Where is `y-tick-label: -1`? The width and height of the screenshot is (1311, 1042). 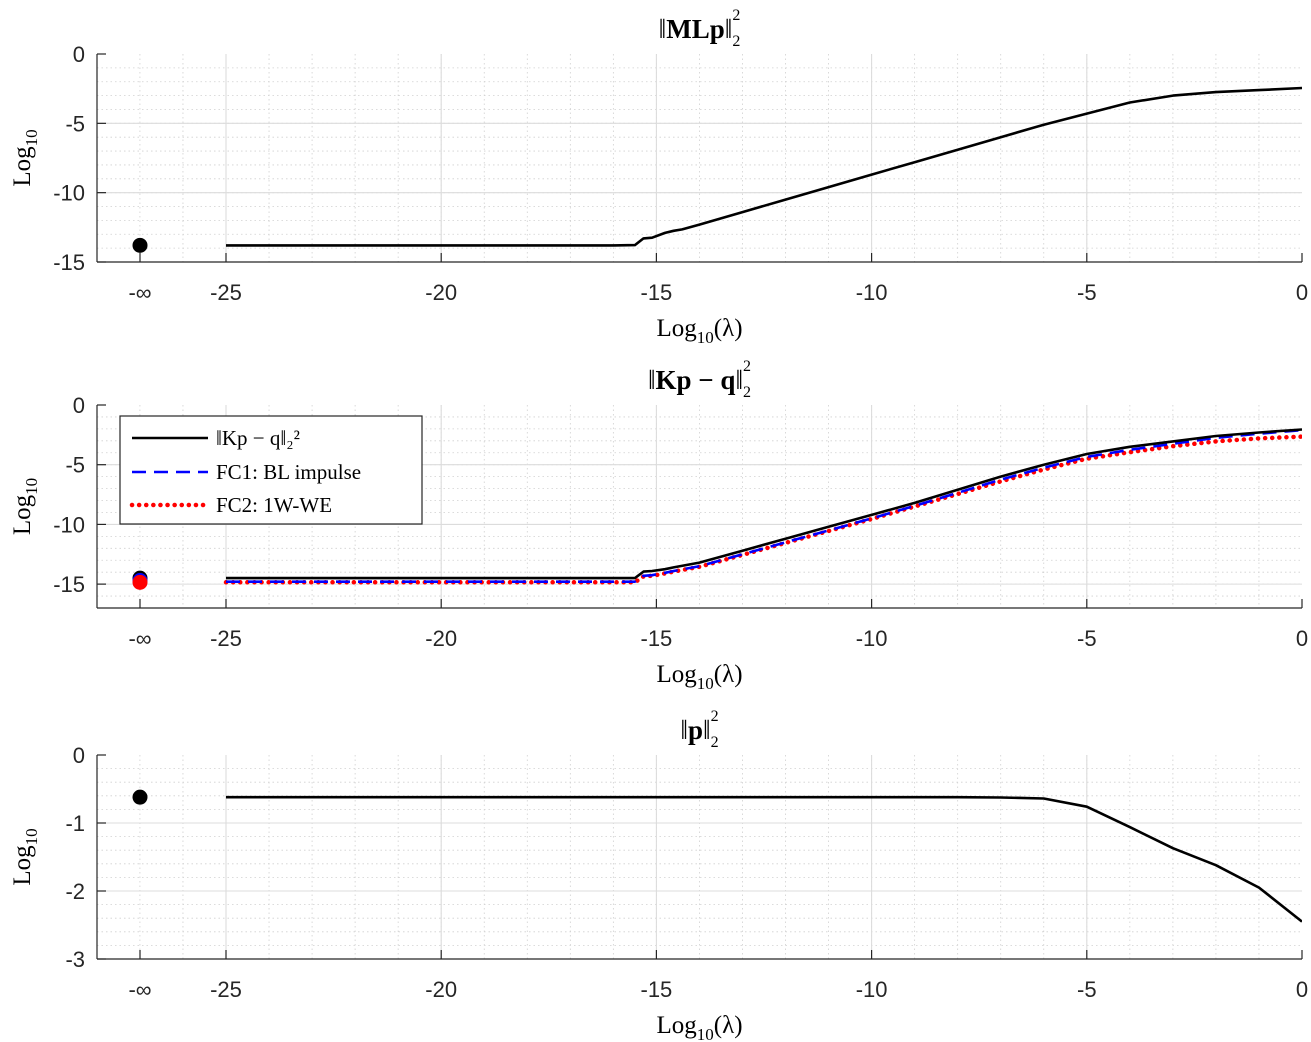
y-tick-label: -1 is located at coordinates (75, 823).